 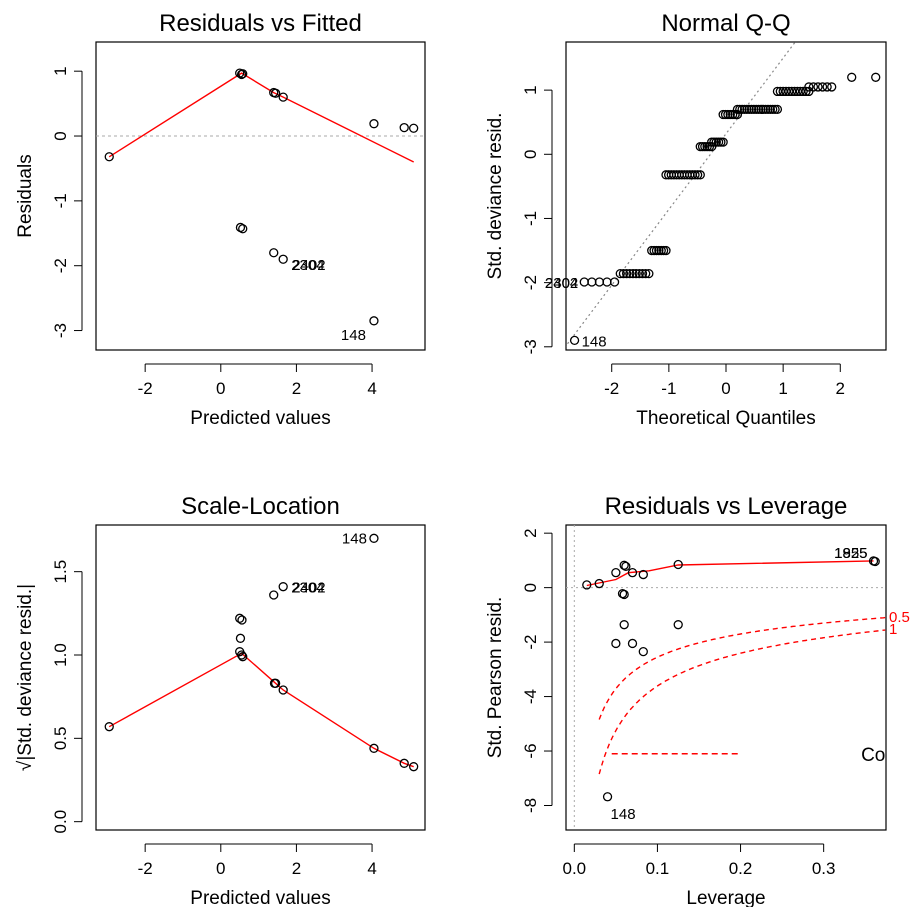 What do you see at coordinates (220, 868) in the screenshot?
I see `x-tick-label: 0` at bounding box center [220, 868].